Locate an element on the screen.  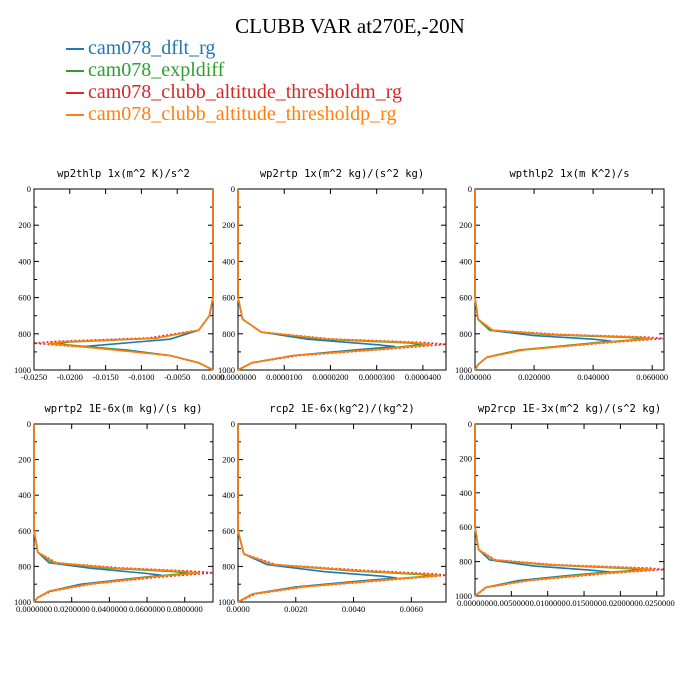
x-tick-label: 0.0000400 is located at coordinates (423, 377).